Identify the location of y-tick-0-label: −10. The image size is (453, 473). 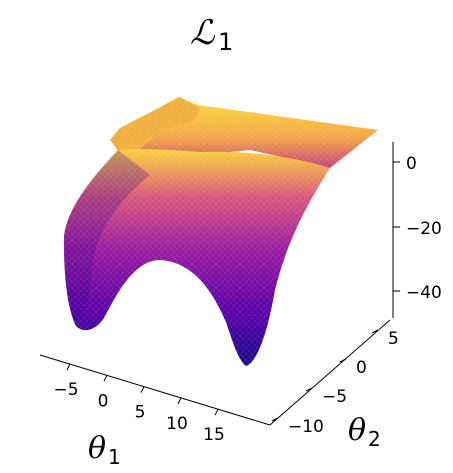
(306, 427).